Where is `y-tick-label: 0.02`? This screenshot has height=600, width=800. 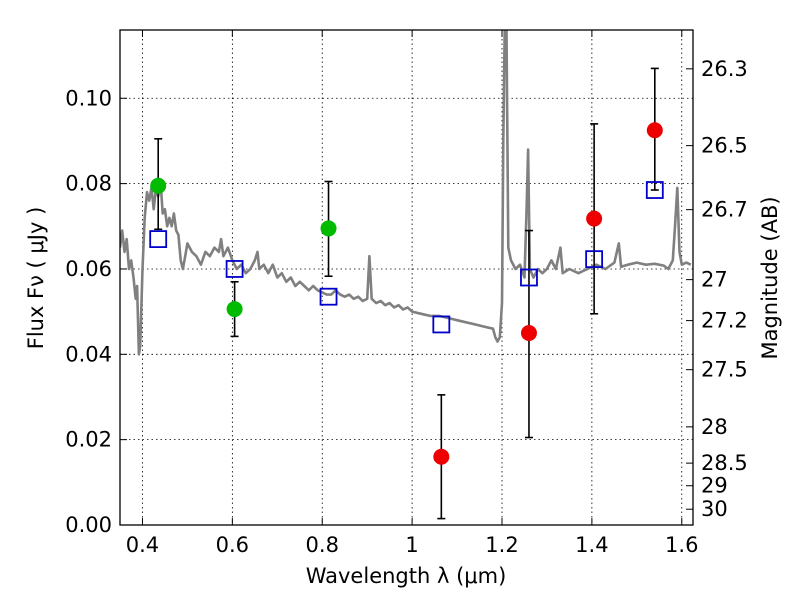
y-tick-label: 0.02 is located at coordinates (88, 440).